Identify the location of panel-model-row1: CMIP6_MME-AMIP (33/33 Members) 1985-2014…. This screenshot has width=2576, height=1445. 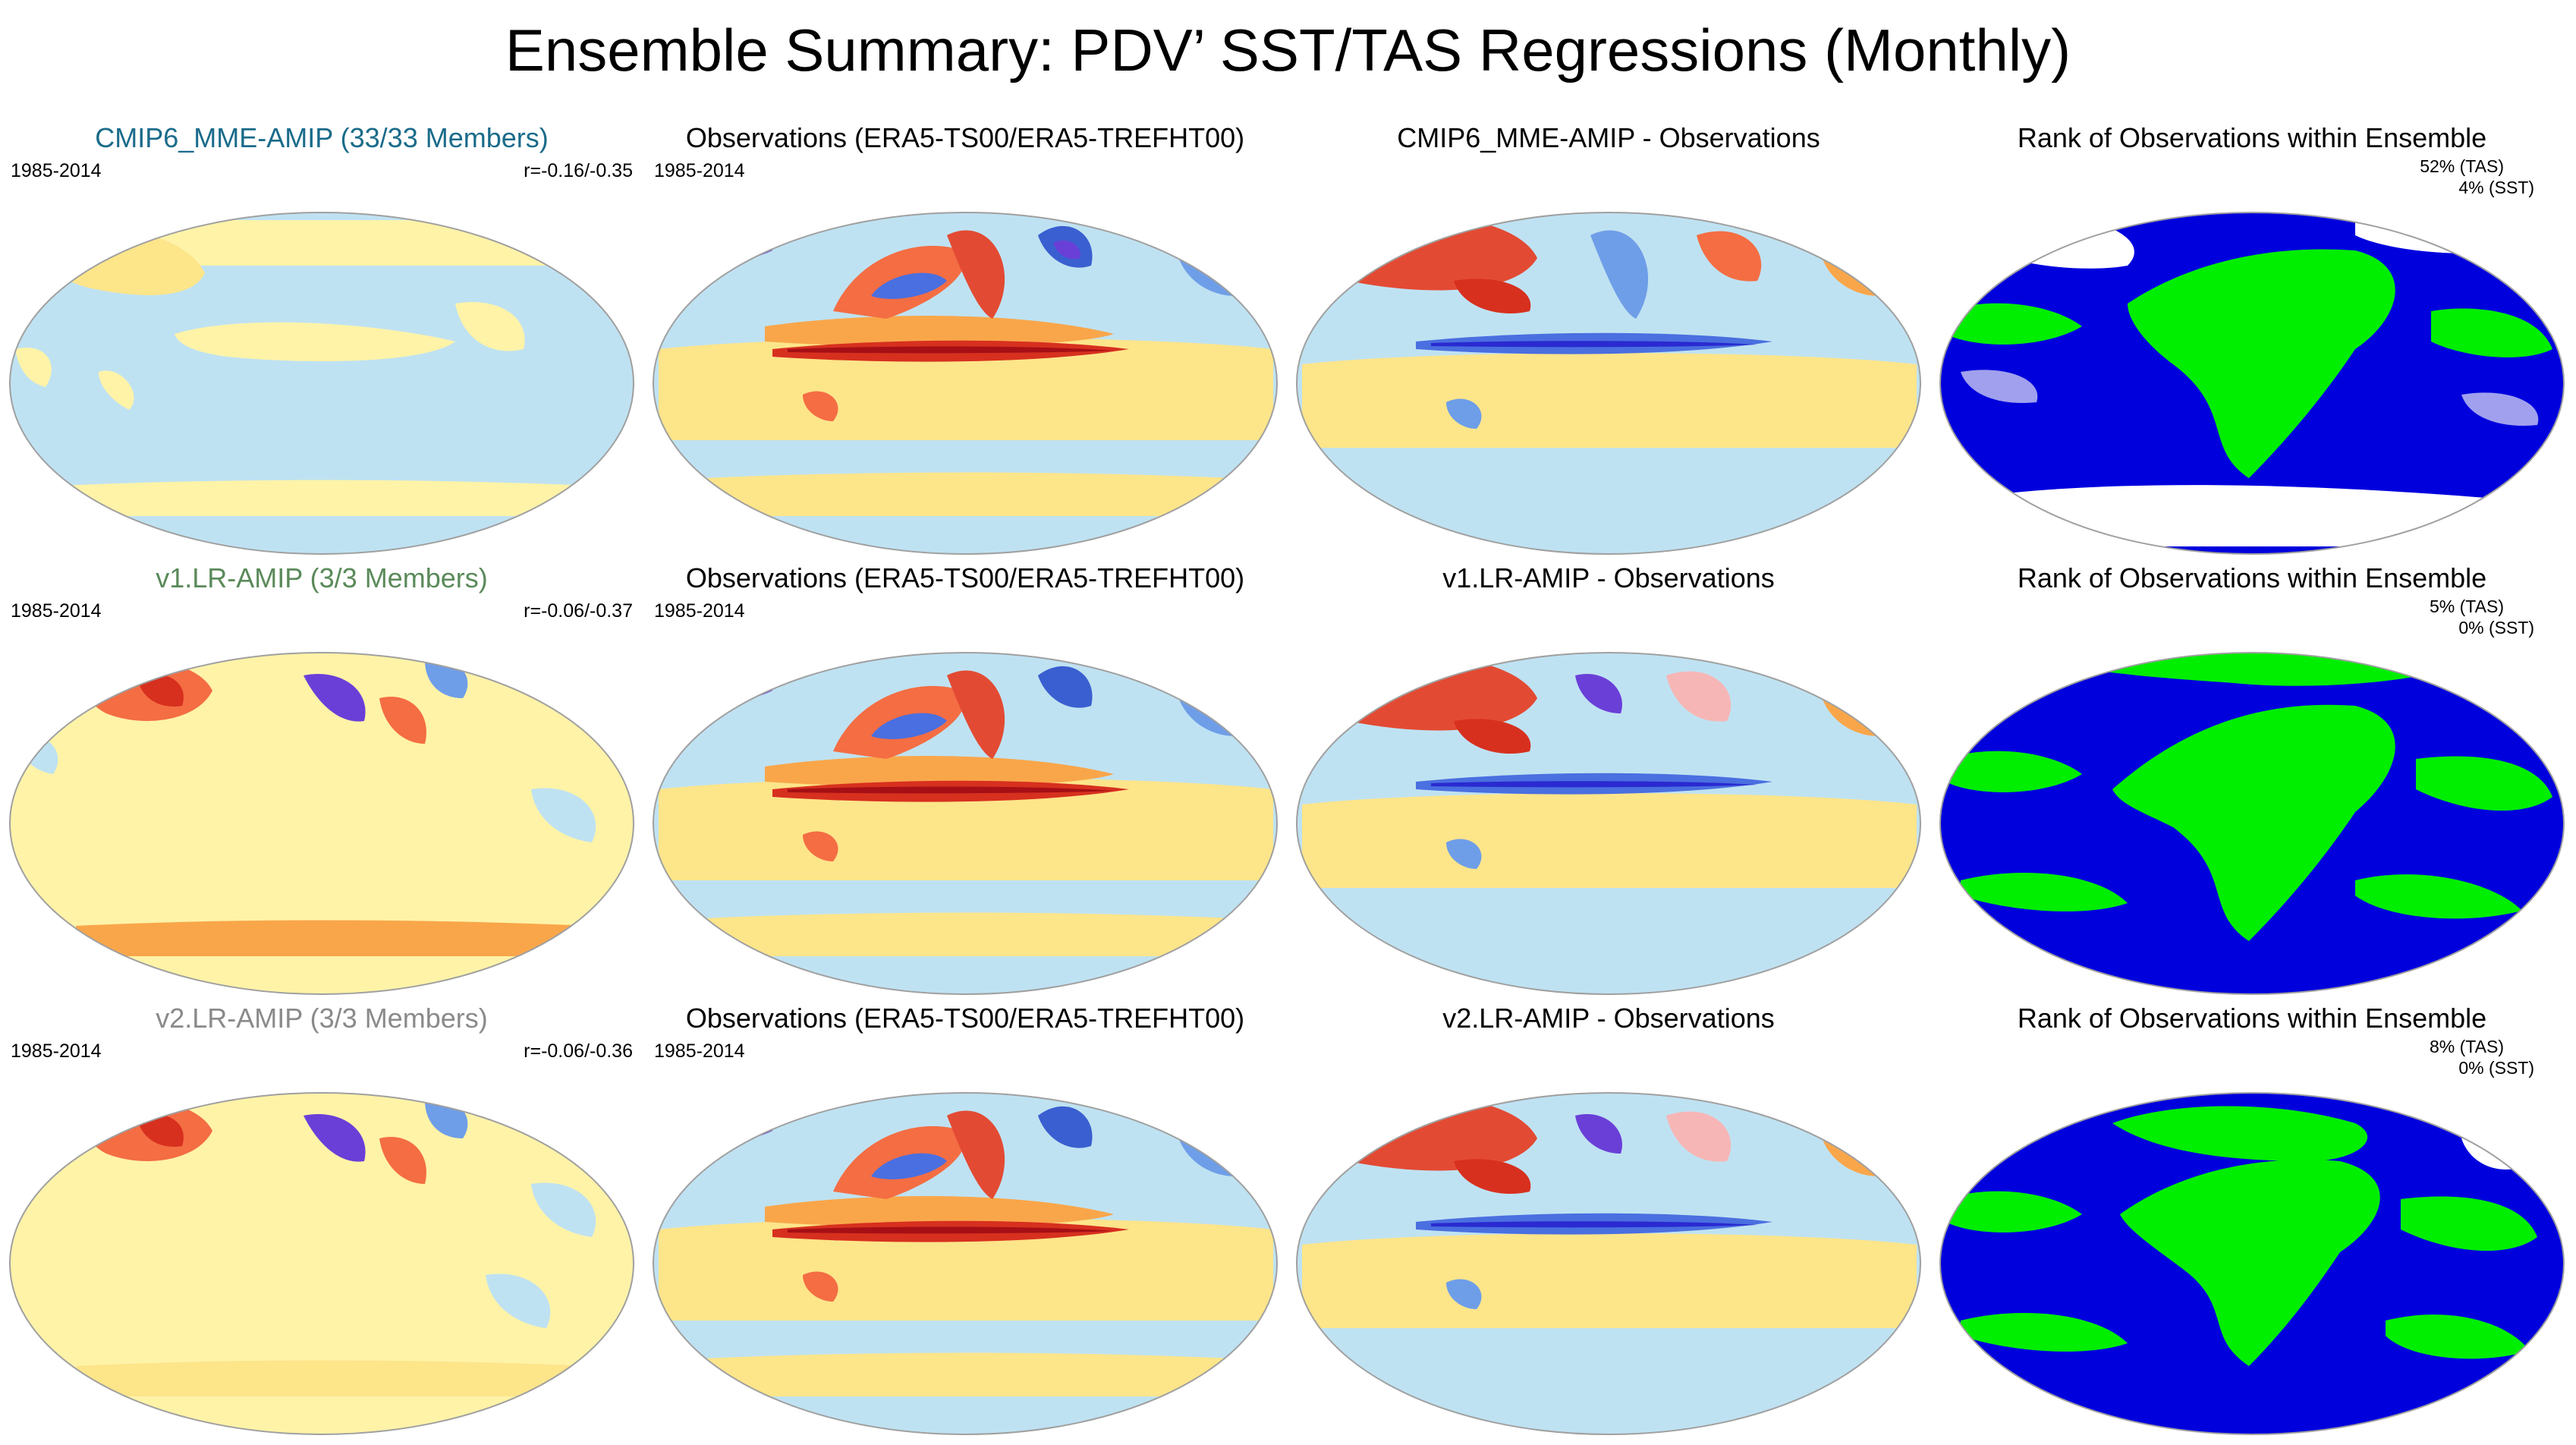
(321, 340).